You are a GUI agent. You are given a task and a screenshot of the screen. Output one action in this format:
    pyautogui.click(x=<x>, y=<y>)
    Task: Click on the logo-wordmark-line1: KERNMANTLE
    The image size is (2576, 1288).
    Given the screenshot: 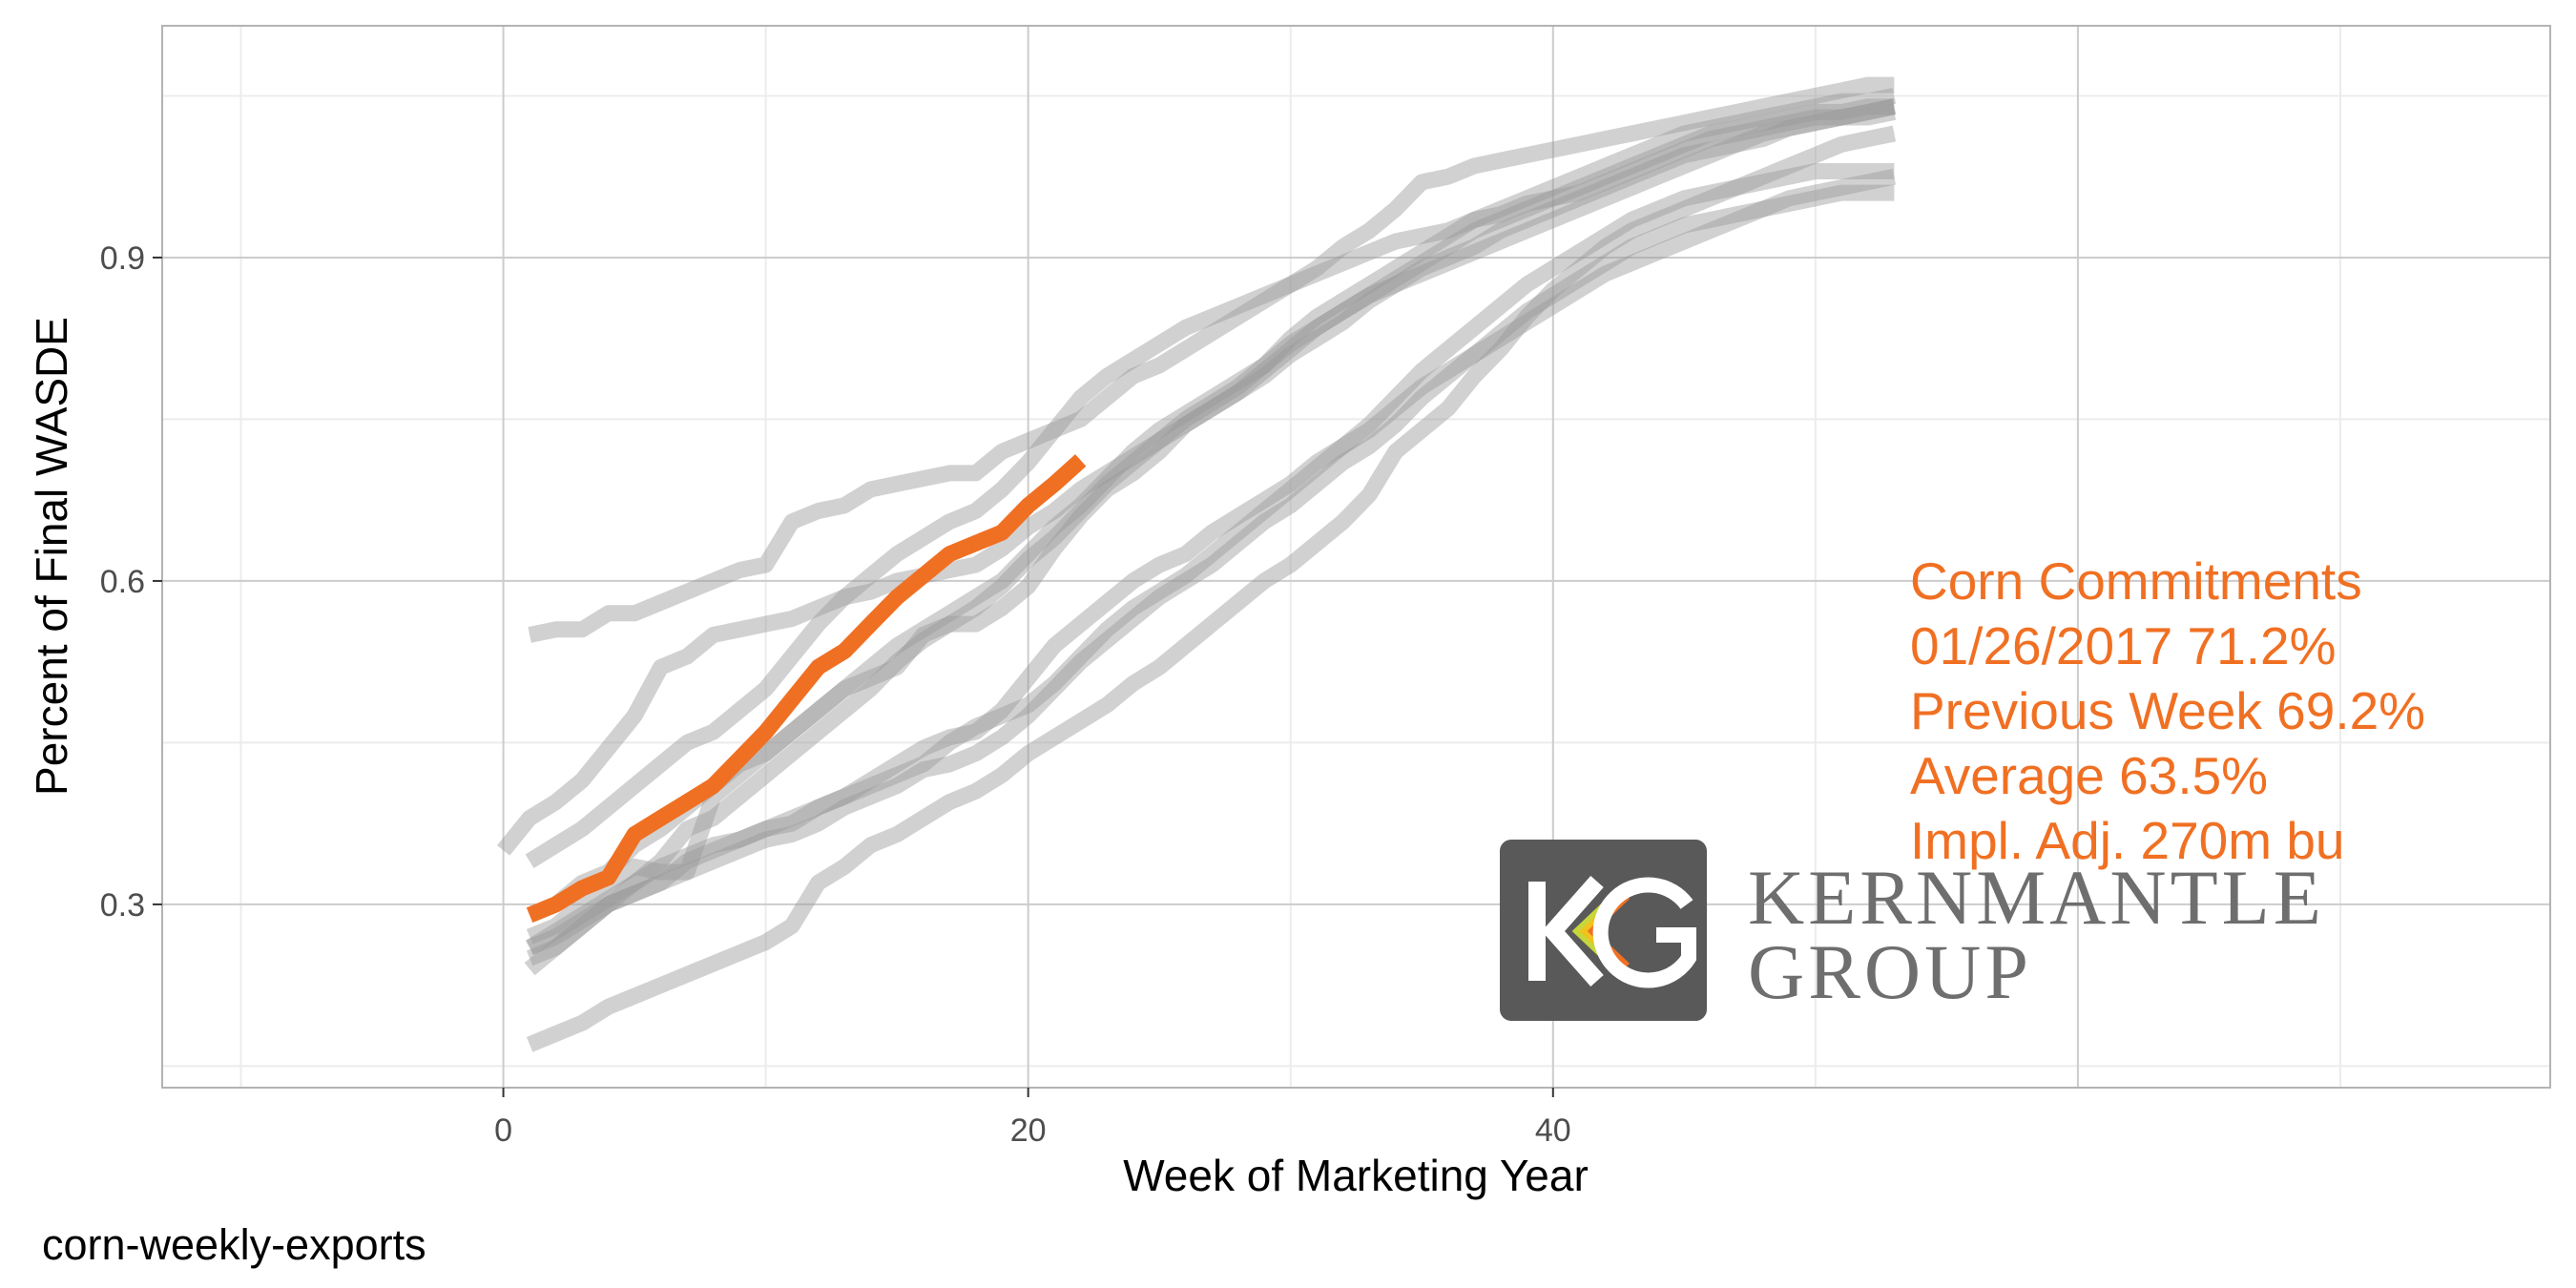 What is the action you would take?
    pyautogui.click(x=2036, y=897)
    